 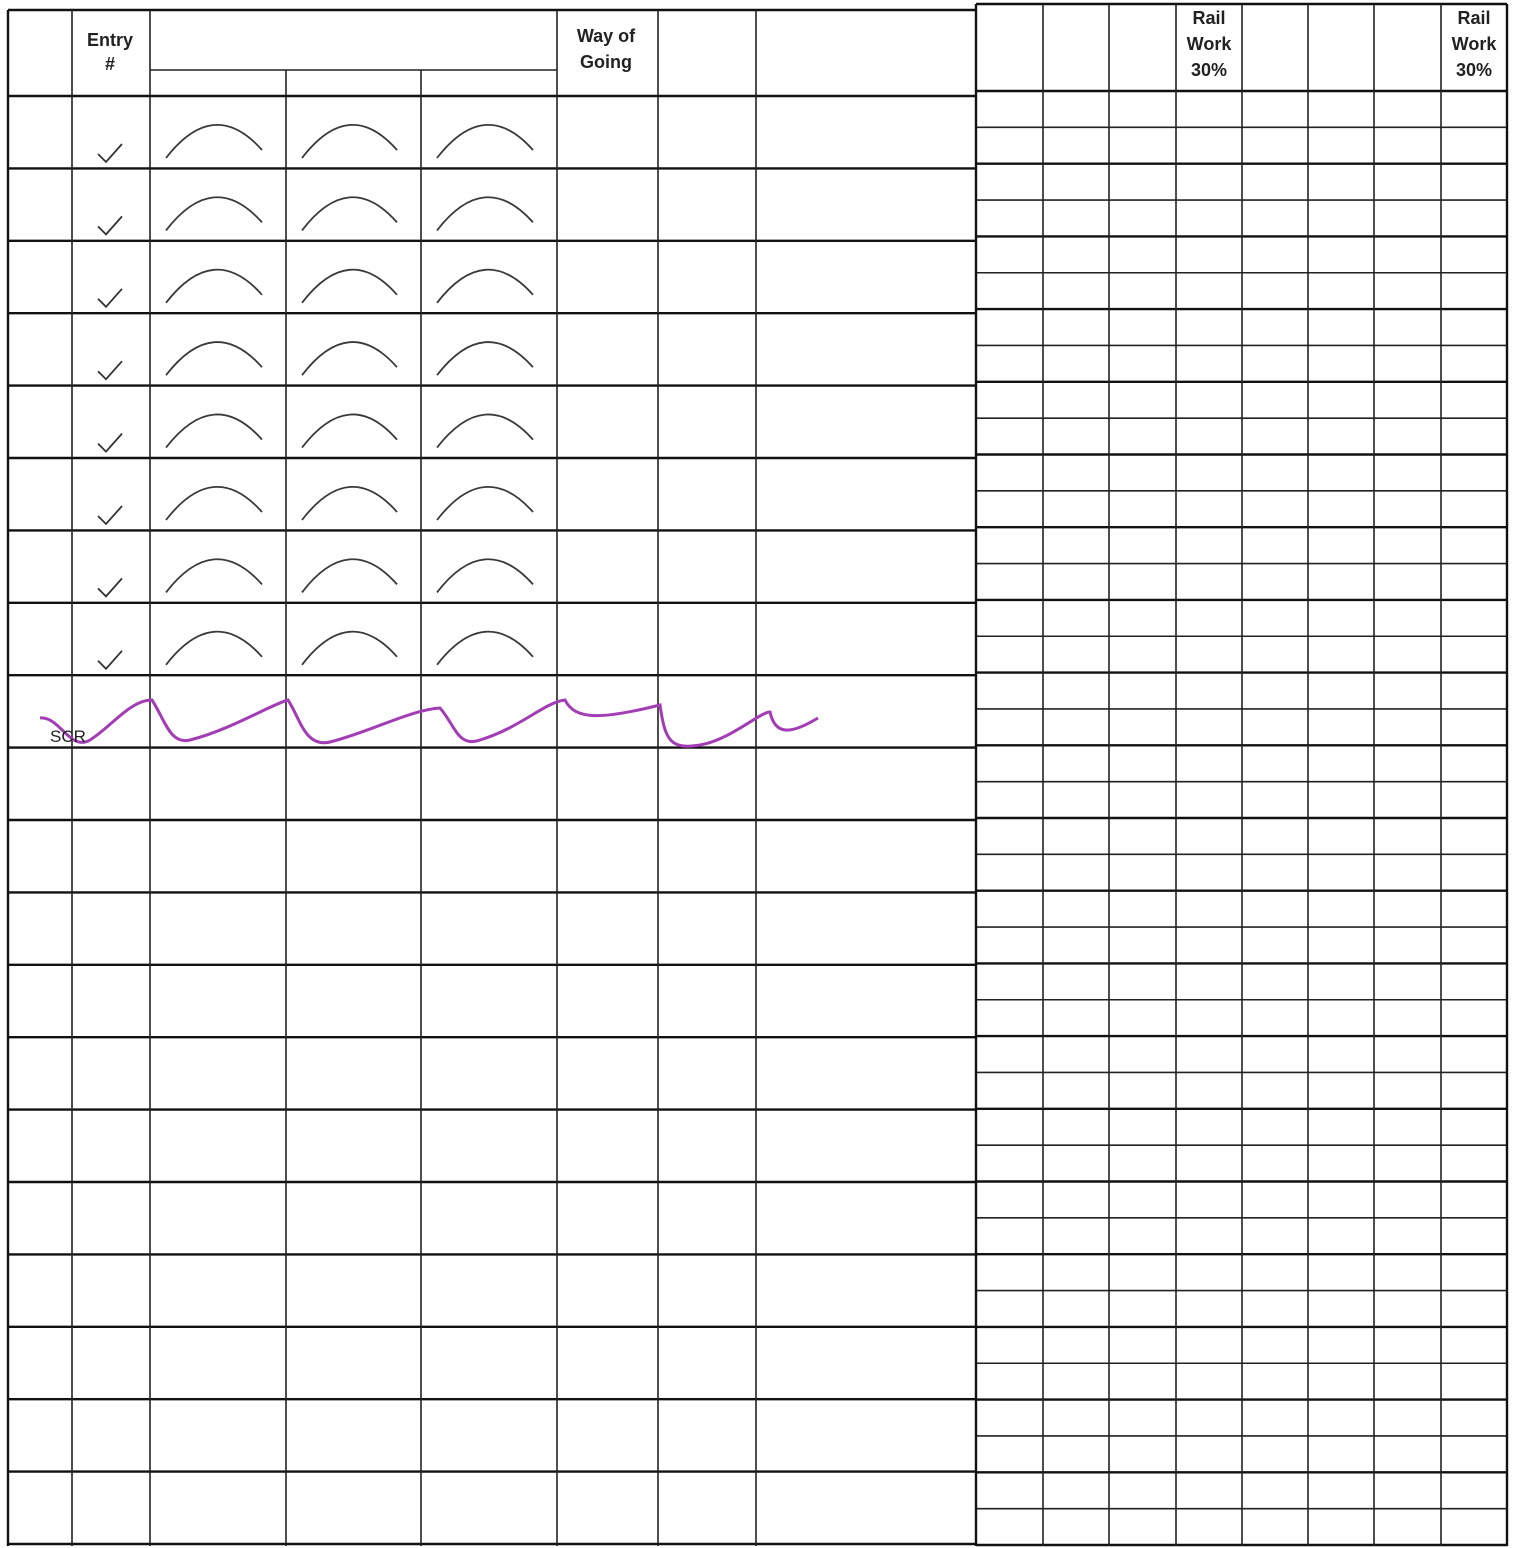 I want to click on header-entry-hash: #, so click(x=110, y=64).